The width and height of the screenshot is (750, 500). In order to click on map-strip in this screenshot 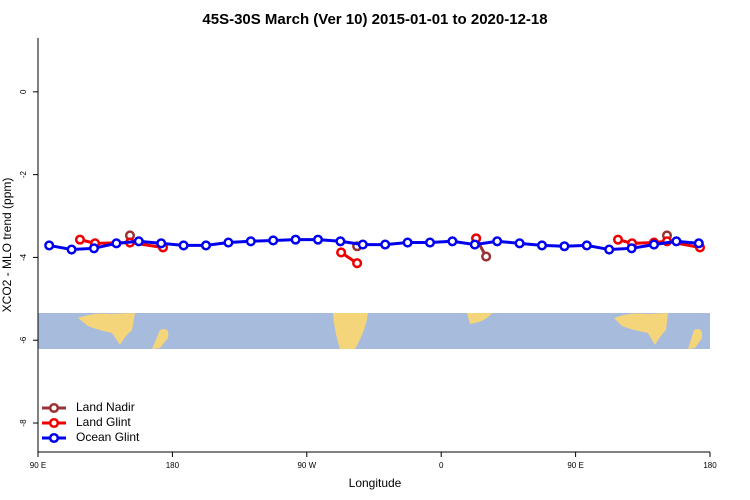, I will do `click(374, 331)`.